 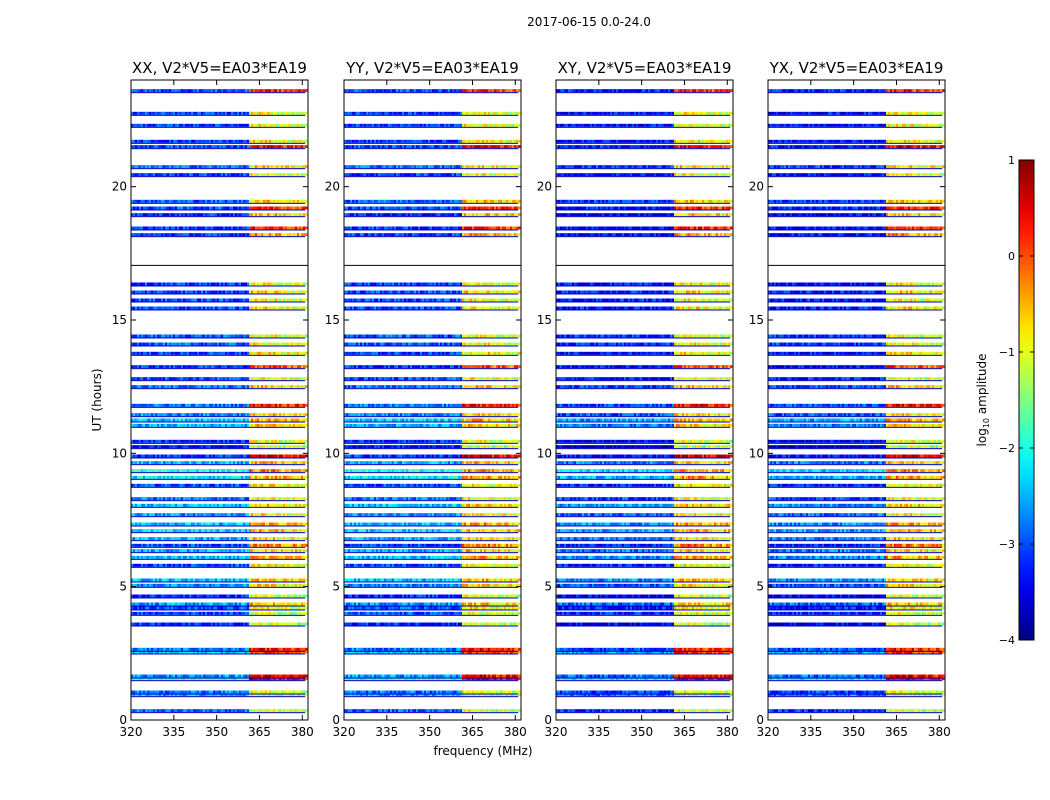 I want to click on scan-row, so click(x=219, y=113).